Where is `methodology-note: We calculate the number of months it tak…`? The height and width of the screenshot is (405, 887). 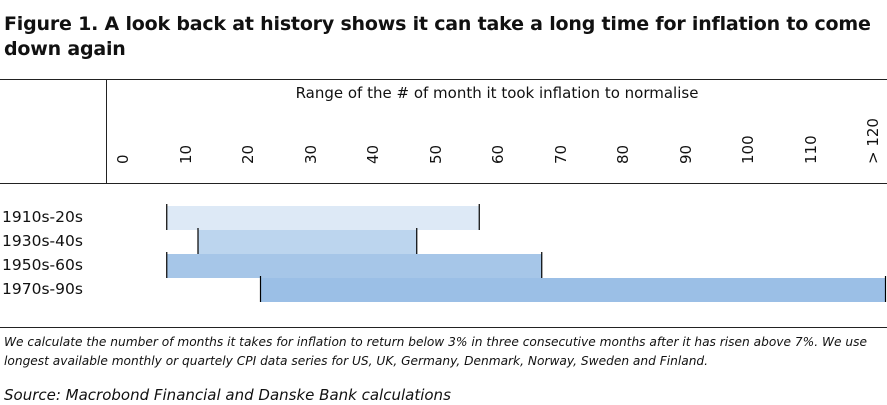 methodology-note: We calculate the number of months it tak… is located at coordinates (435, 351).